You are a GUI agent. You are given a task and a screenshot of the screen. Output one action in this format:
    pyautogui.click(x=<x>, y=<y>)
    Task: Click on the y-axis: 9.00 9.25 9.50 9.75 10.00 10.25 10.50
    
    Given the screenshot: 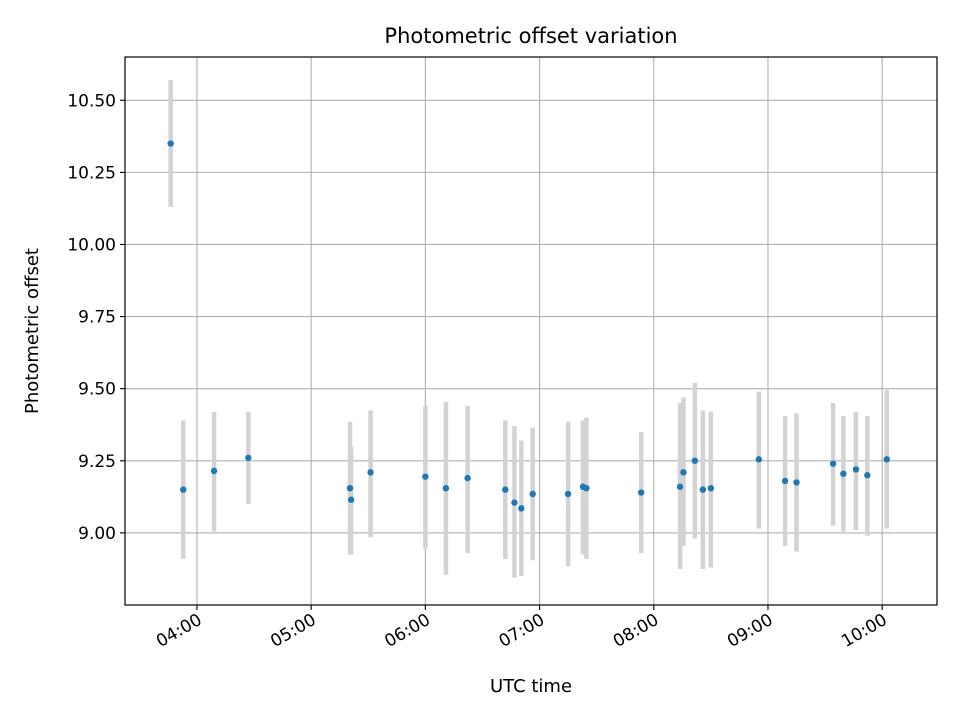 What is the action you would take?
    pyautogui.click(x=96, y=317)
    